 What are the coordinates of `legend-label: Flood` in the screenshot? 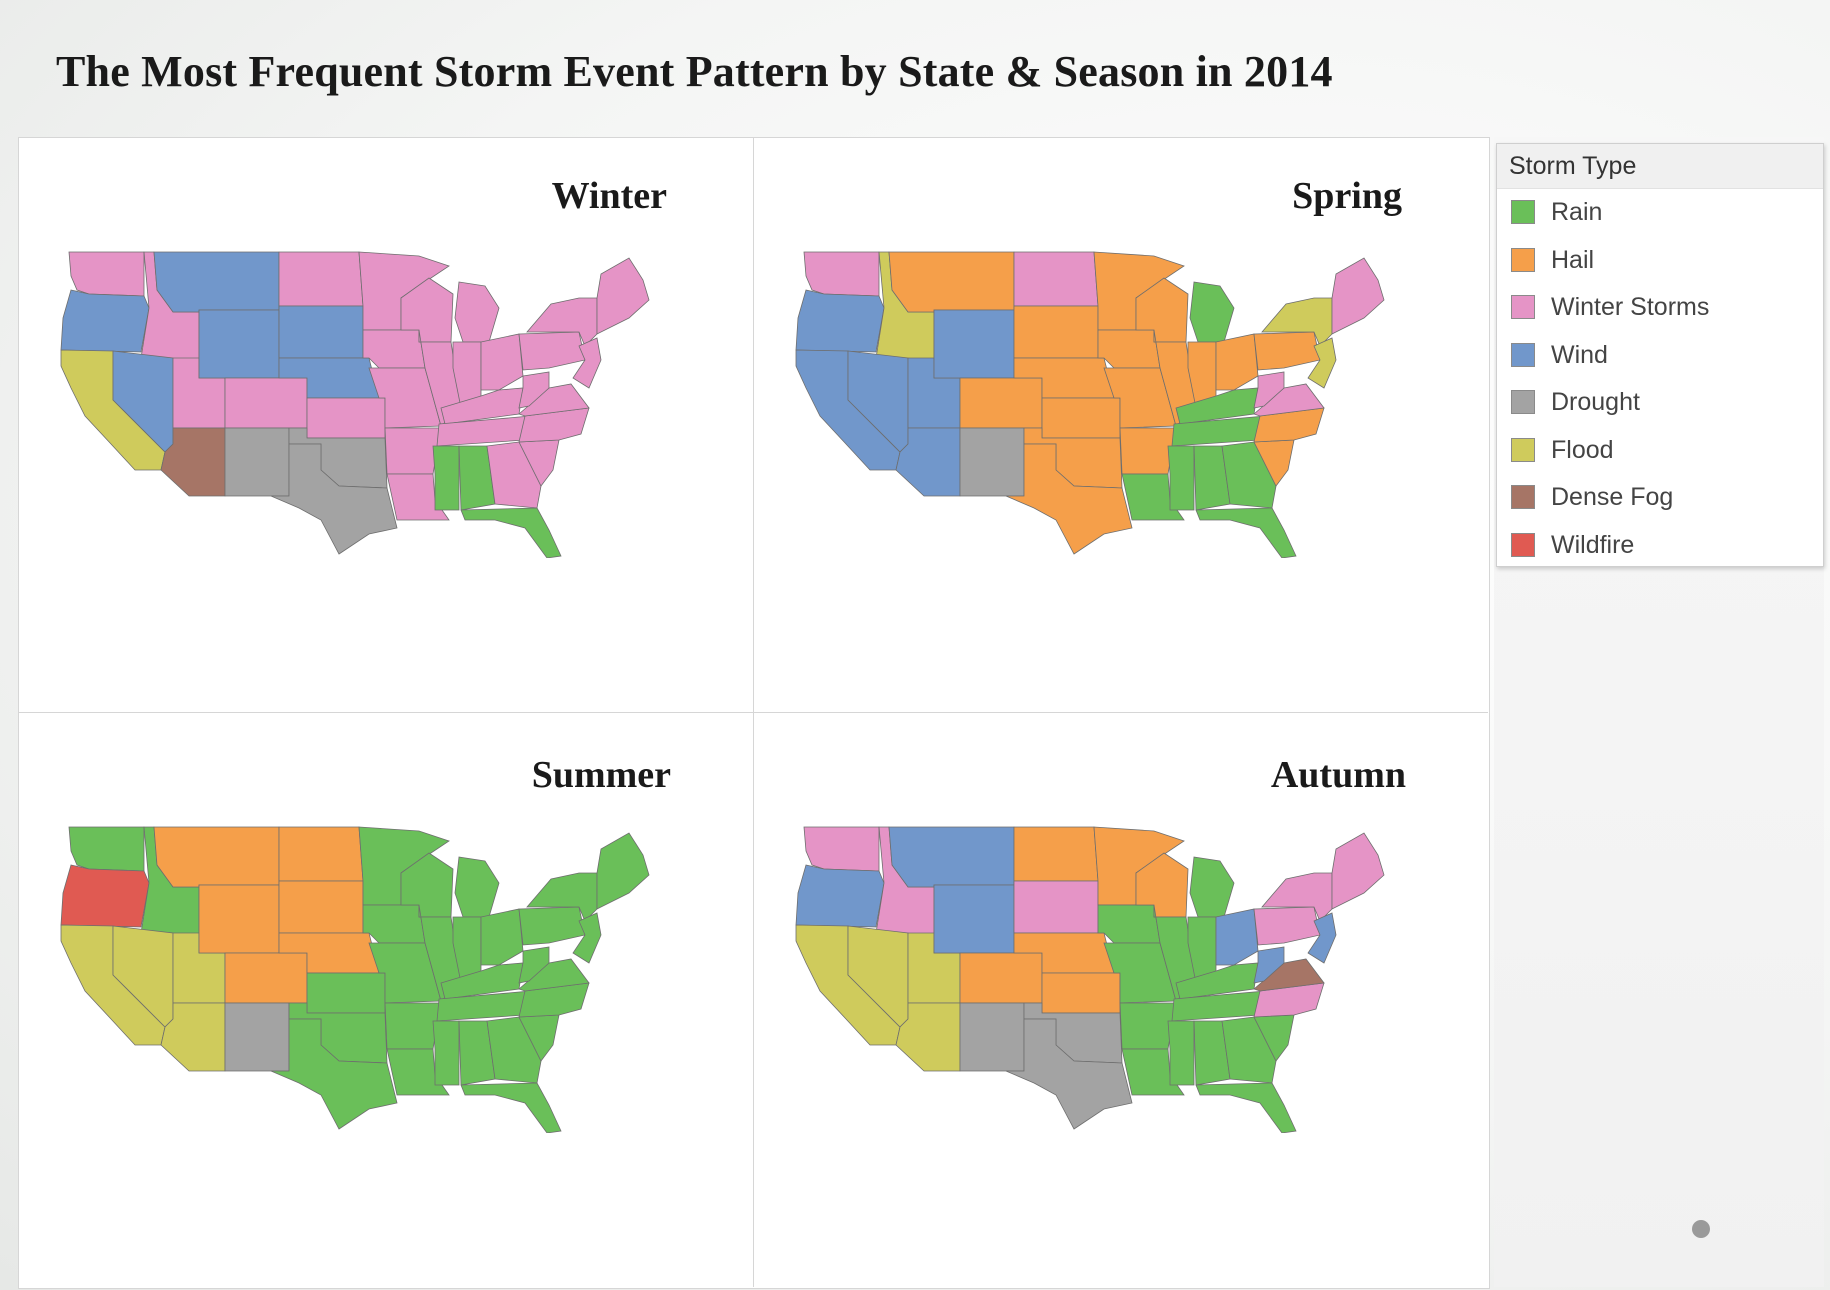 It's located at (1582, 449).